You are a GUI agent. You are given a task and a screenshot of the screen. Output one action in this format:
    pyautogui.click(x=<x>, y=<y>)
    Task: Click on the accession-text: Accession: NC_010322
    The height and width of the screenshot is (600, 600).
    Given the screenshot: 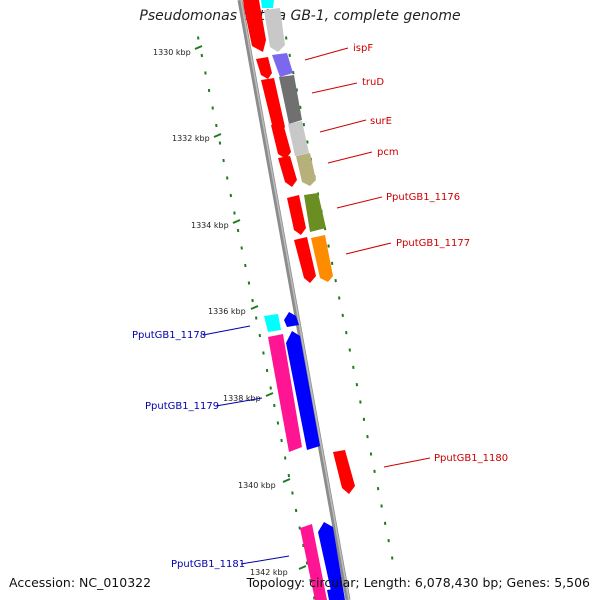 What is the action you would take?
    pyautogui.click(x=80, y=582)
    